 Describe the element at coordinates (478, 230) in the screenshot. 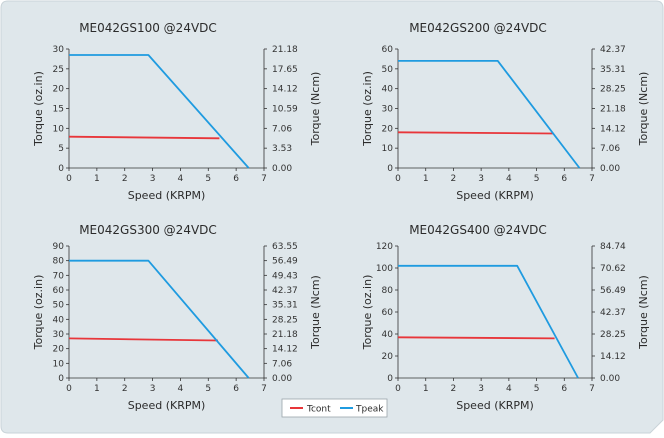

I see `chart-title: ME042GS400 @24VDC` at that location.